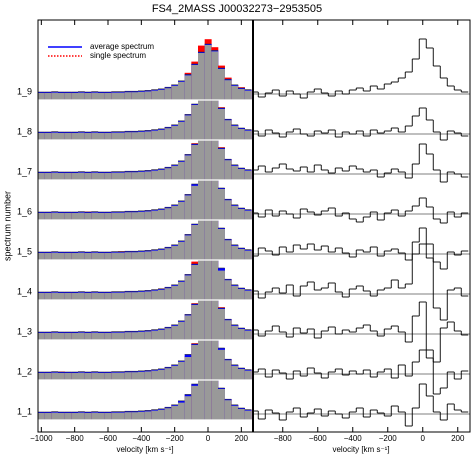 The image size is (474, 463). What do you see at coordinates (208, 438) in the screenshot?
I see `x-tick-label: 0` at bounding box center [208, 438].